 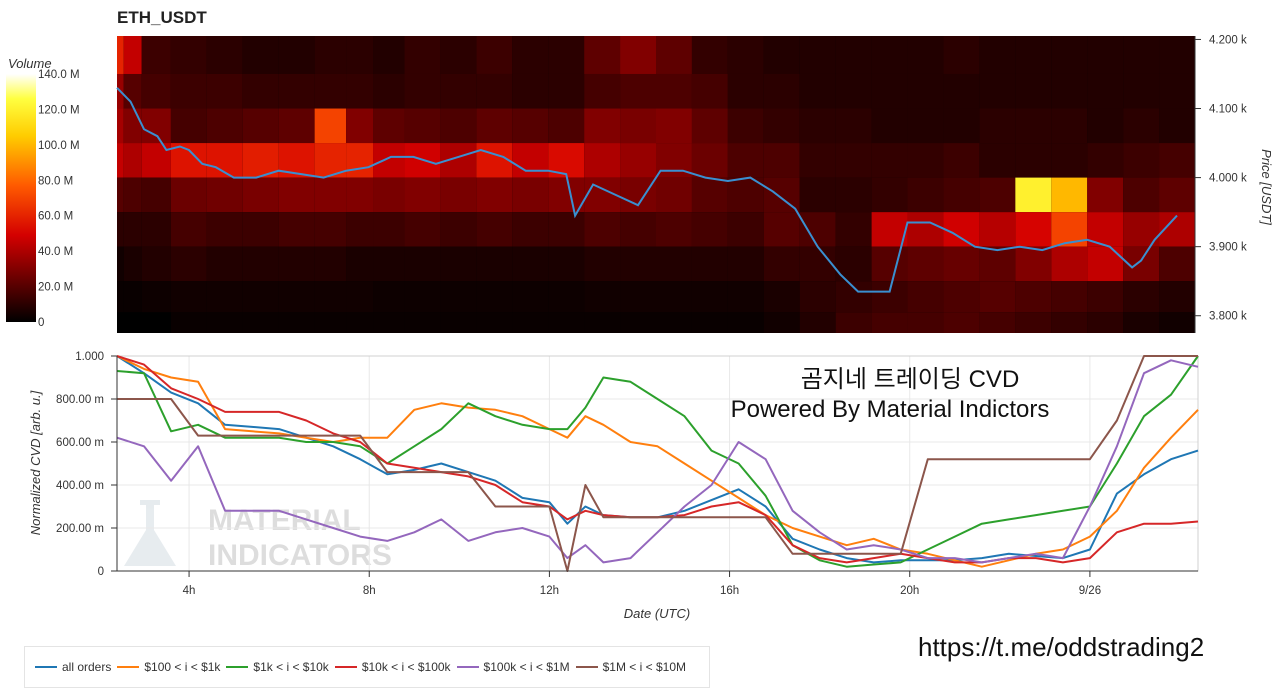 What do you see at coordinates (1090, 591) in the screenshot?
I see `x-tick-label: 9/26` at bounding box center [1090, 591].